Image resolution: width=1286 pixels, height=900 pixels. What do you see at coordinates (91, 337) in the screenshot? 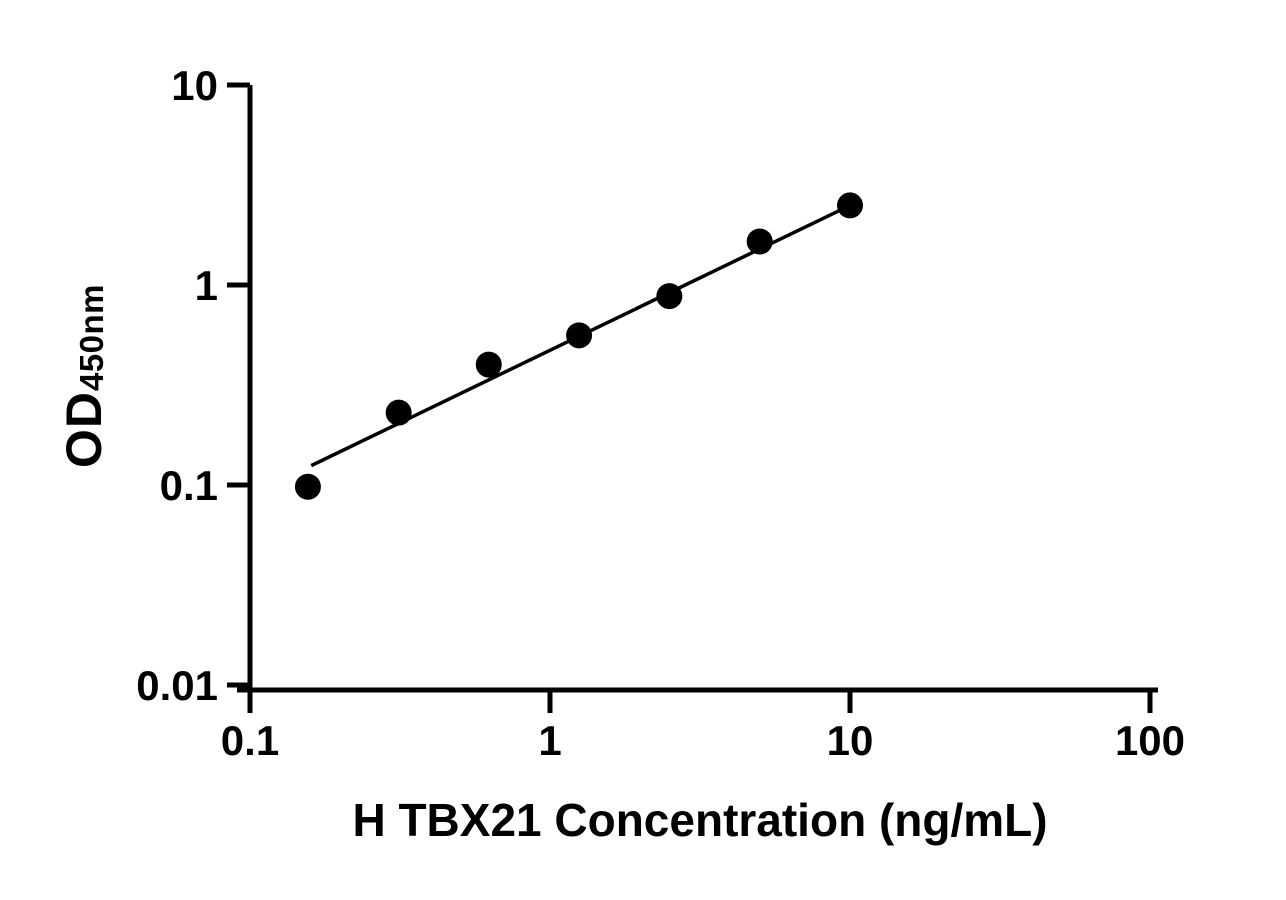
I see `y-axis-title-subscript: 450nm` at bounding box center [91, 337].